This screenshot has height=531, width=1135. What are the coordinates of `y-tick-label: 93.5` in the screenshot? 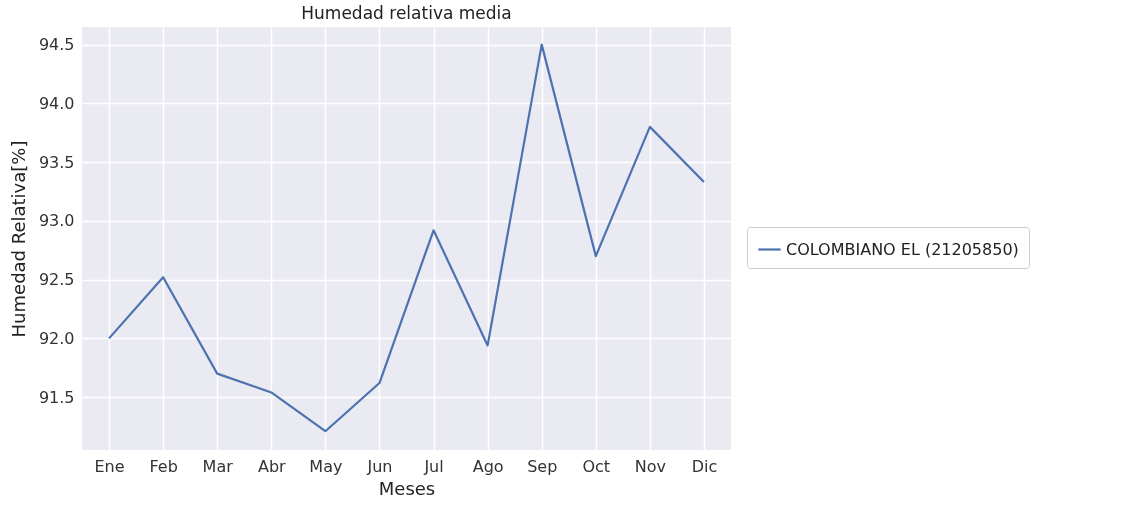 It's located at (56, 162).